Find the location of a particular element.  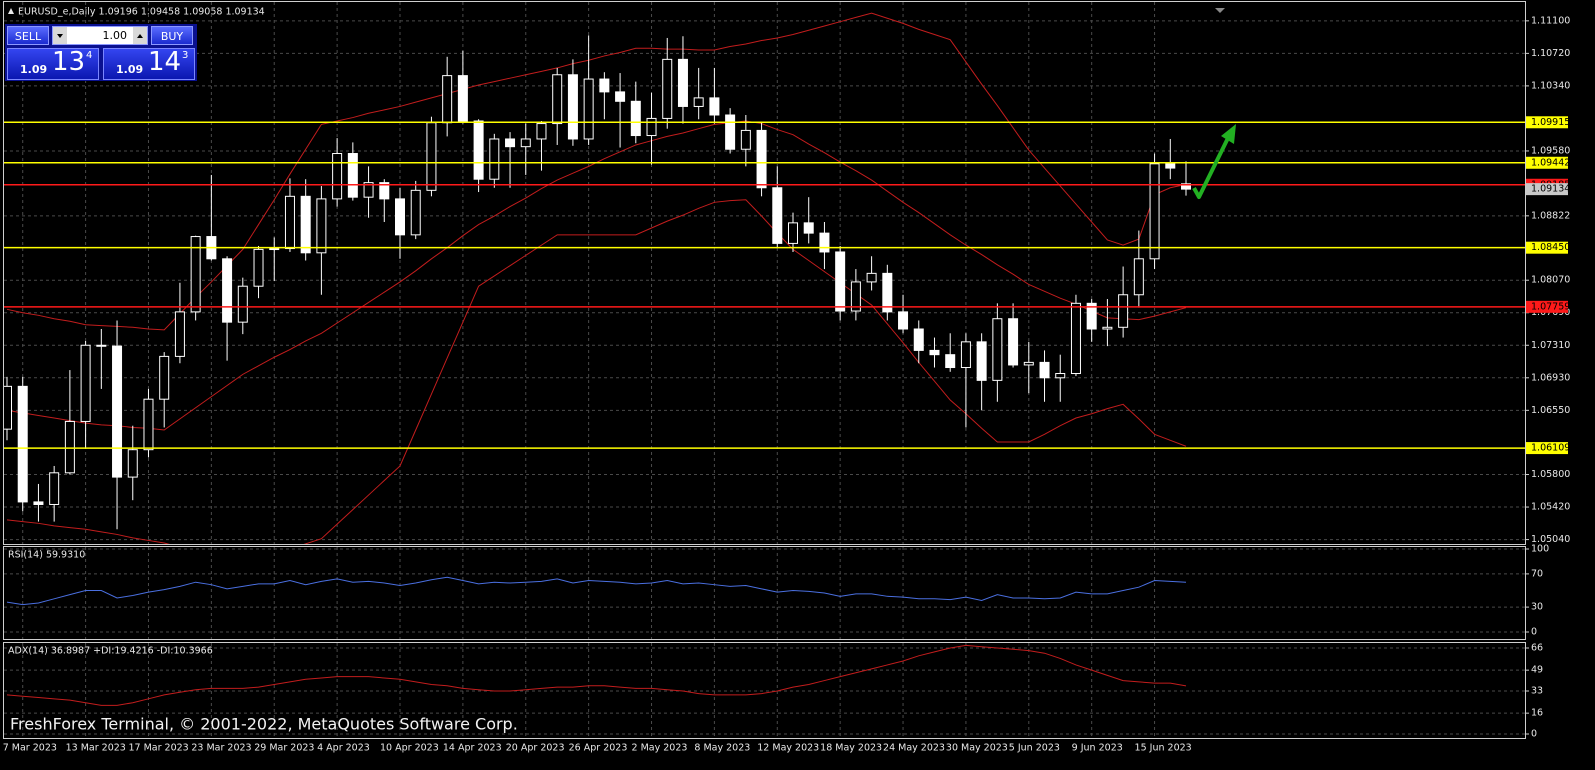

one-click-trading-panel: SELL 1.00 BUY 1.09 13 4 1.09 14 3 is located at coordinates (101, 52).